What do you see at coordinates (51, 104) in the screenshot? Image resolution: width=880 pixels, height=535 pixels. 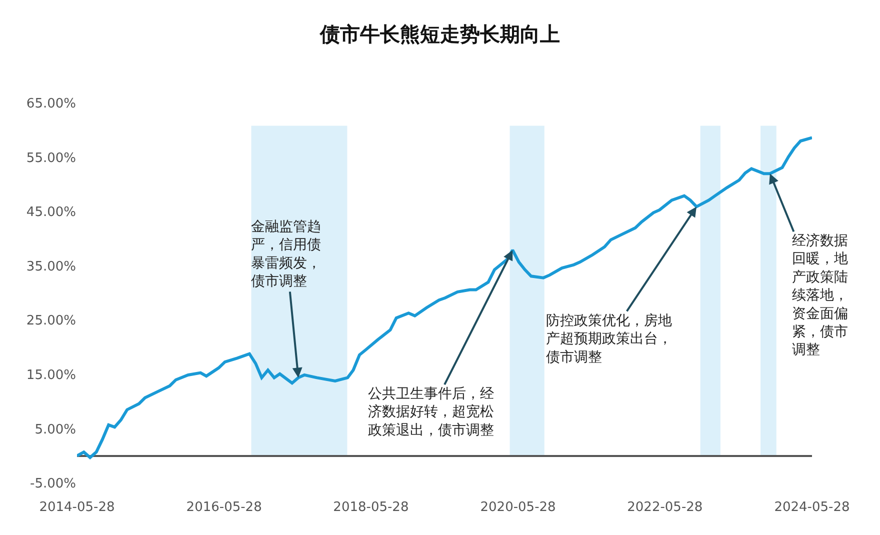 I see `y-tick-label: 65.00%` at bounding box center [51, 104].